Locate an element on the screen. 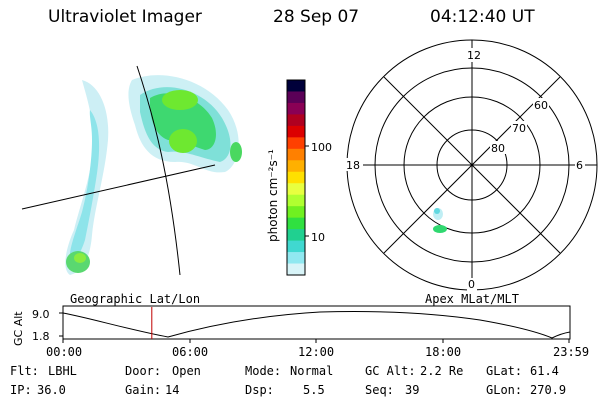  gain-label: Gain: is located at coordinates (143, 390).